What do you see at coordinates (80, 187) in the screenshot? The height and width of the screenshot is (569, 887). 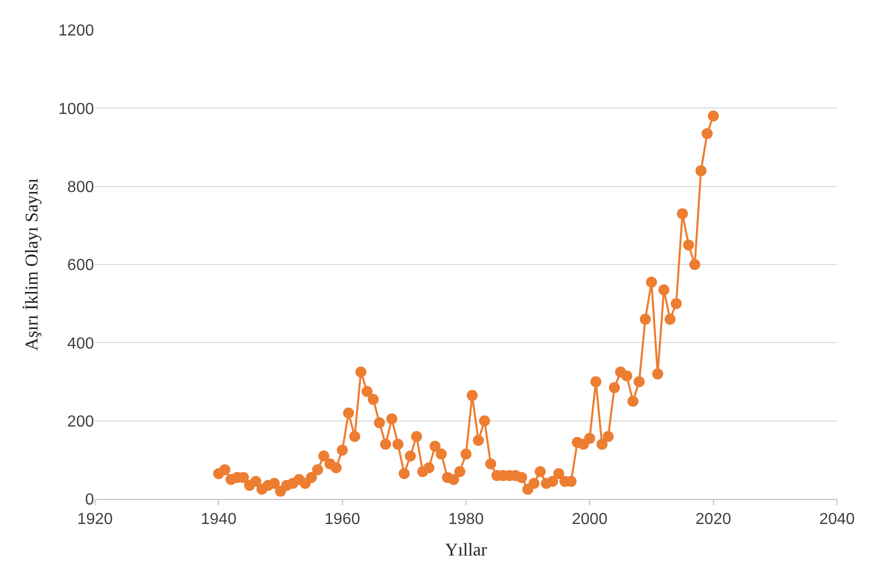 I see `y-tick-label: 800` at bounding box center [80, 187].